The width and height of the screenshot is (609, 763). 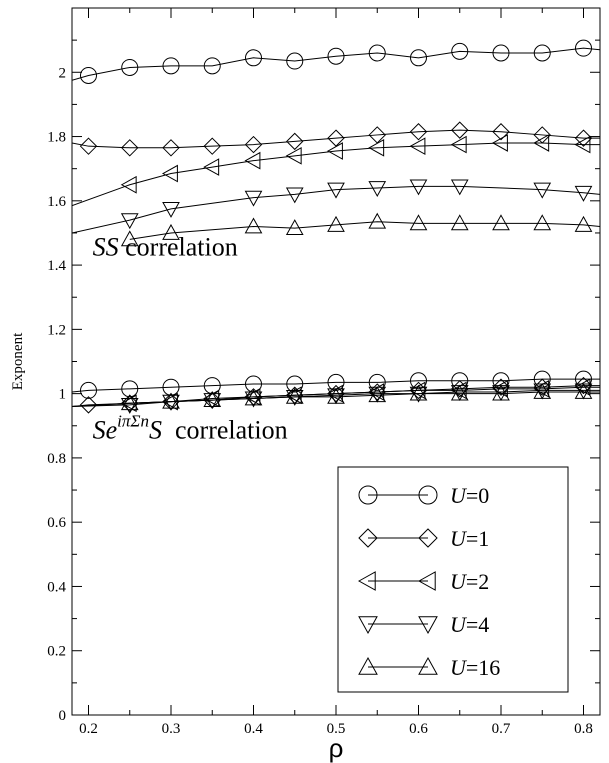 I want to click on series-ss-u0, so click(x=336, y=61).